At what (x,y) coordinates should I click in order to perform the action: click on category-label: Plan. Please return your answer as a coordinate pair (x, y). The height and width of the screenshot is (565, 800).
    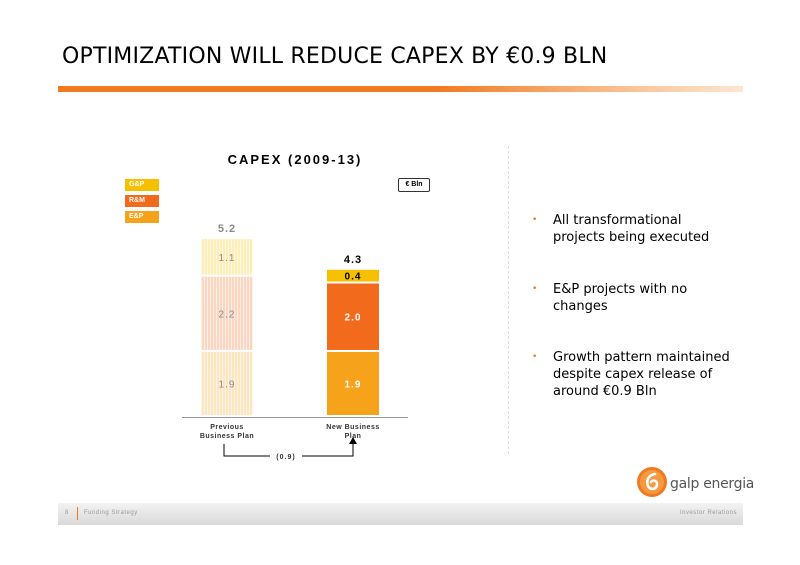
    Looking at the image, I should click on (353, 436).